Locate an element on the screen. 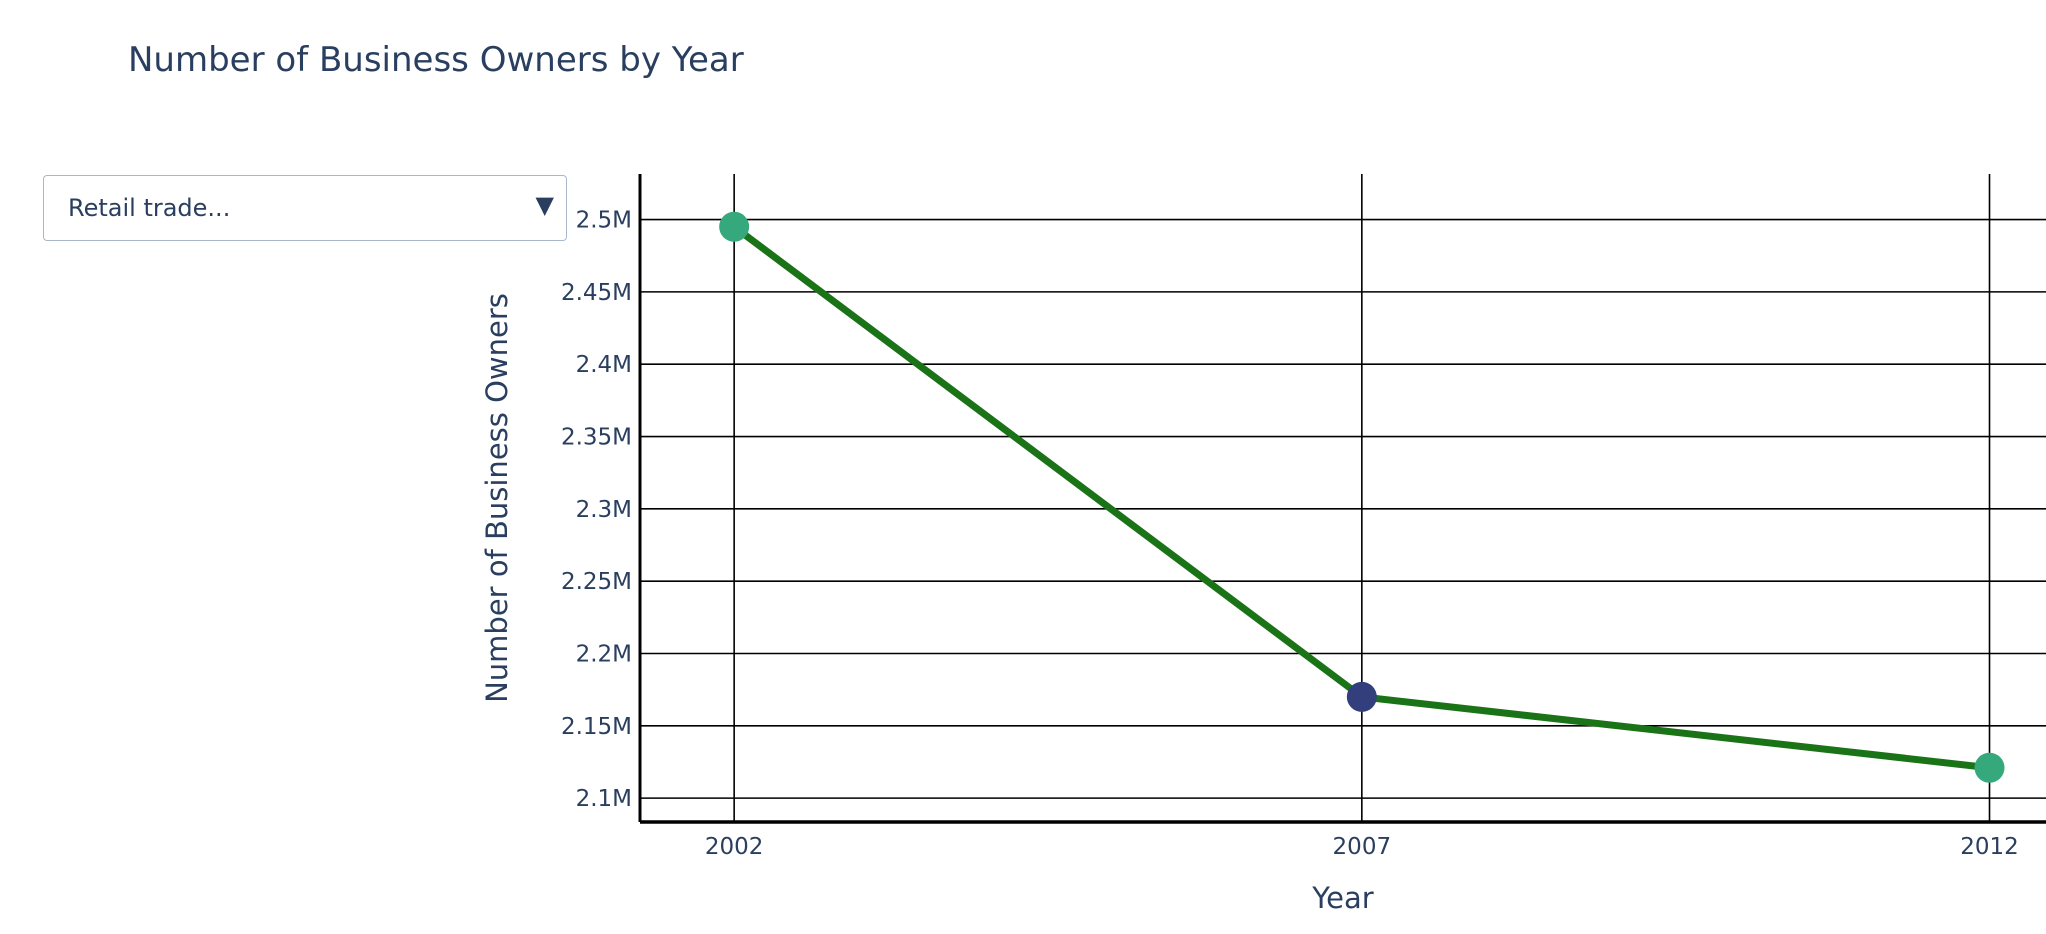 This screenshot has height=934, width=2046. industry-dropdown: Retail trade... ▼ is located at coordinates (305, 208).